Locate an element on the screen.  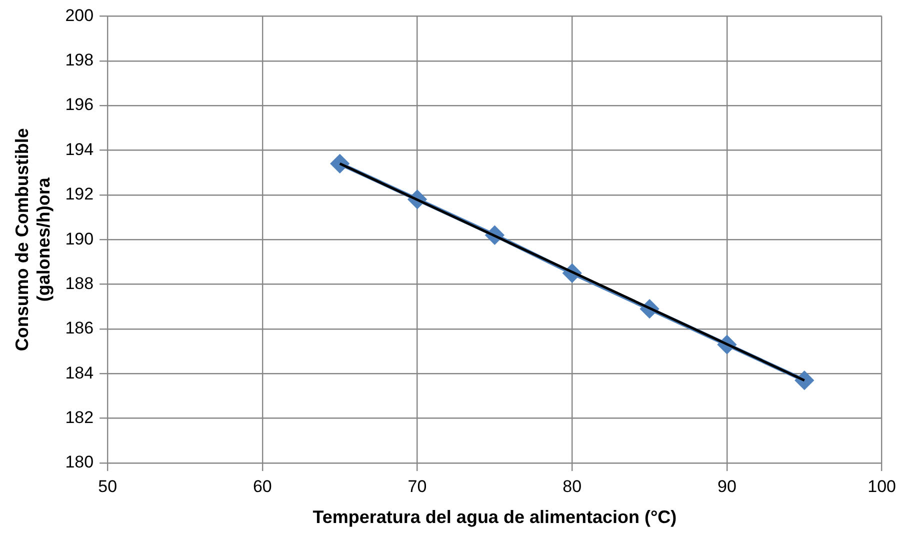
y-tick-label: 188 is located at coordinates (79, 283).